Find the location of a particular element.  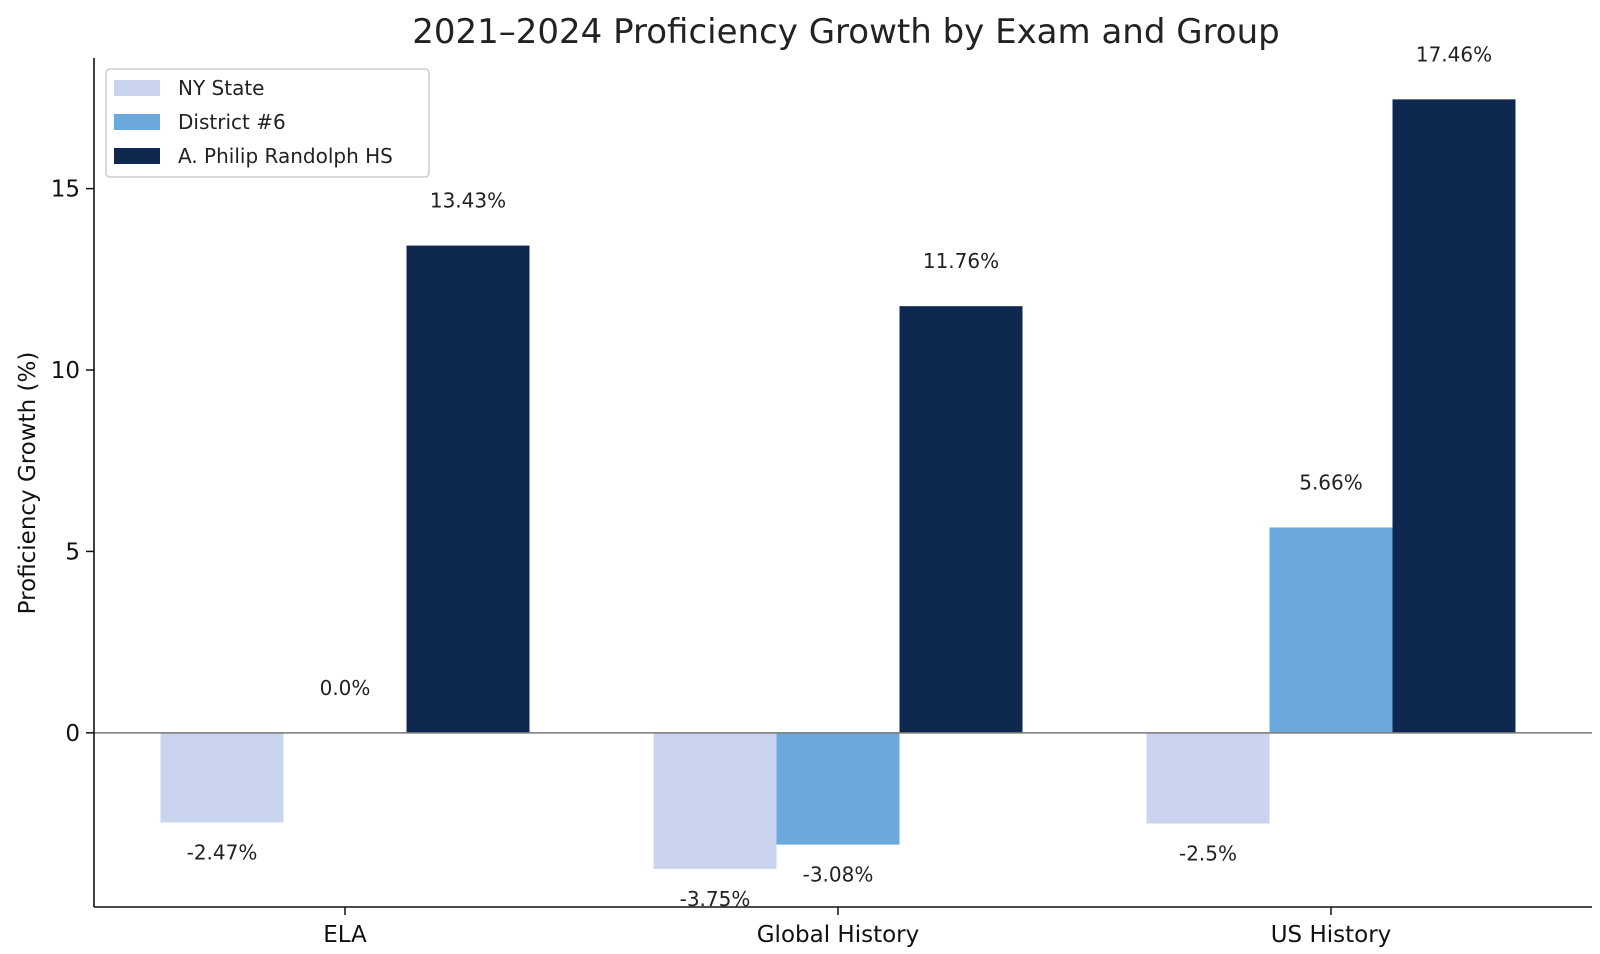

value-label: 17.46% is located at coordinates (1454, 54).